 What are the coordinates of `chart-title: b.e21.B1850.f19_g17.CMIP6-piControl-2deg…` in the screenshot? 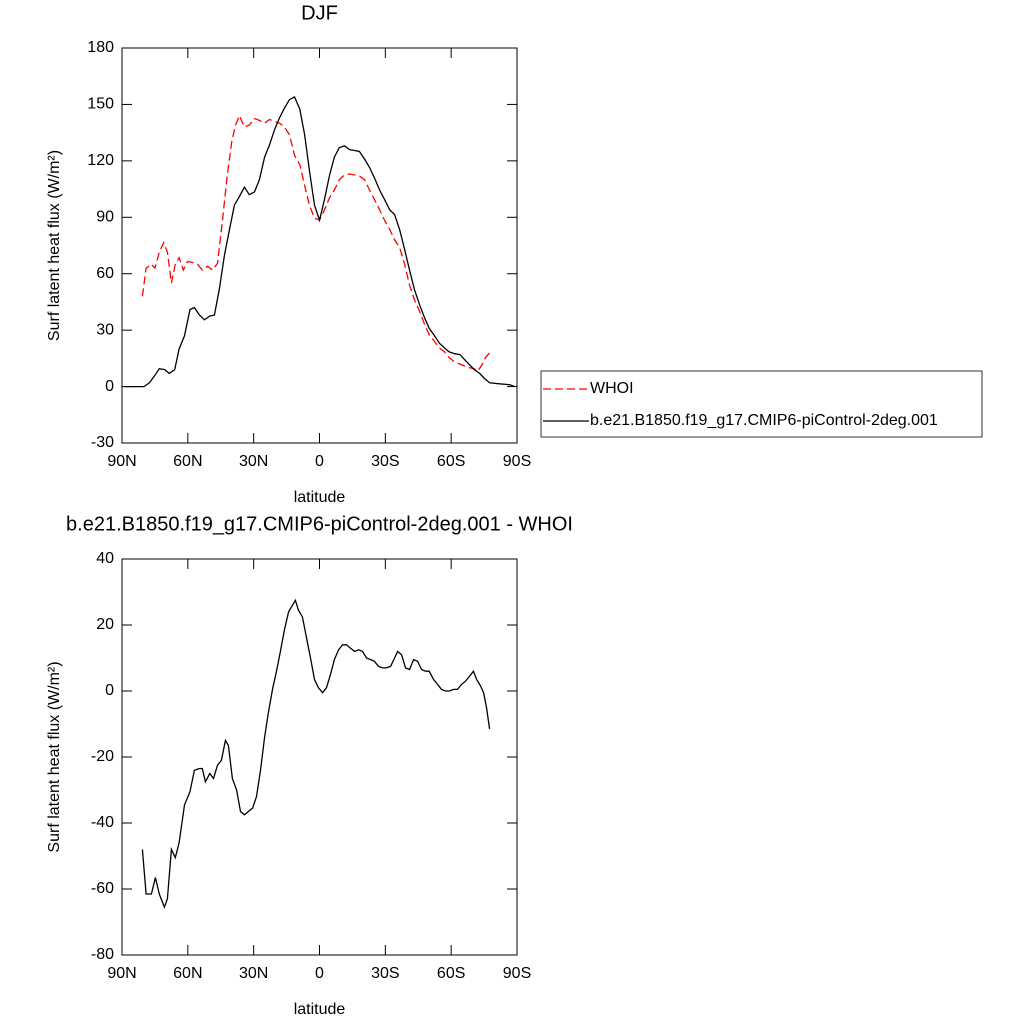 It's located at (319, 524).